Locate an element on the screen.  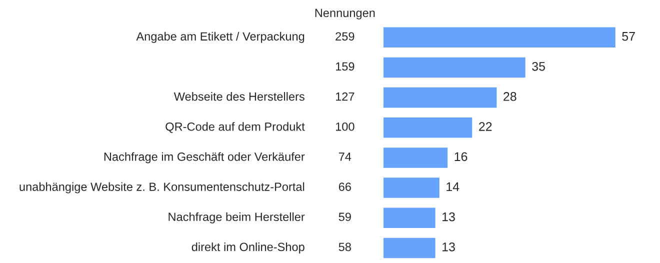
y-tick-label: Webseite des Herstellers is located at coordinates (239, 96).